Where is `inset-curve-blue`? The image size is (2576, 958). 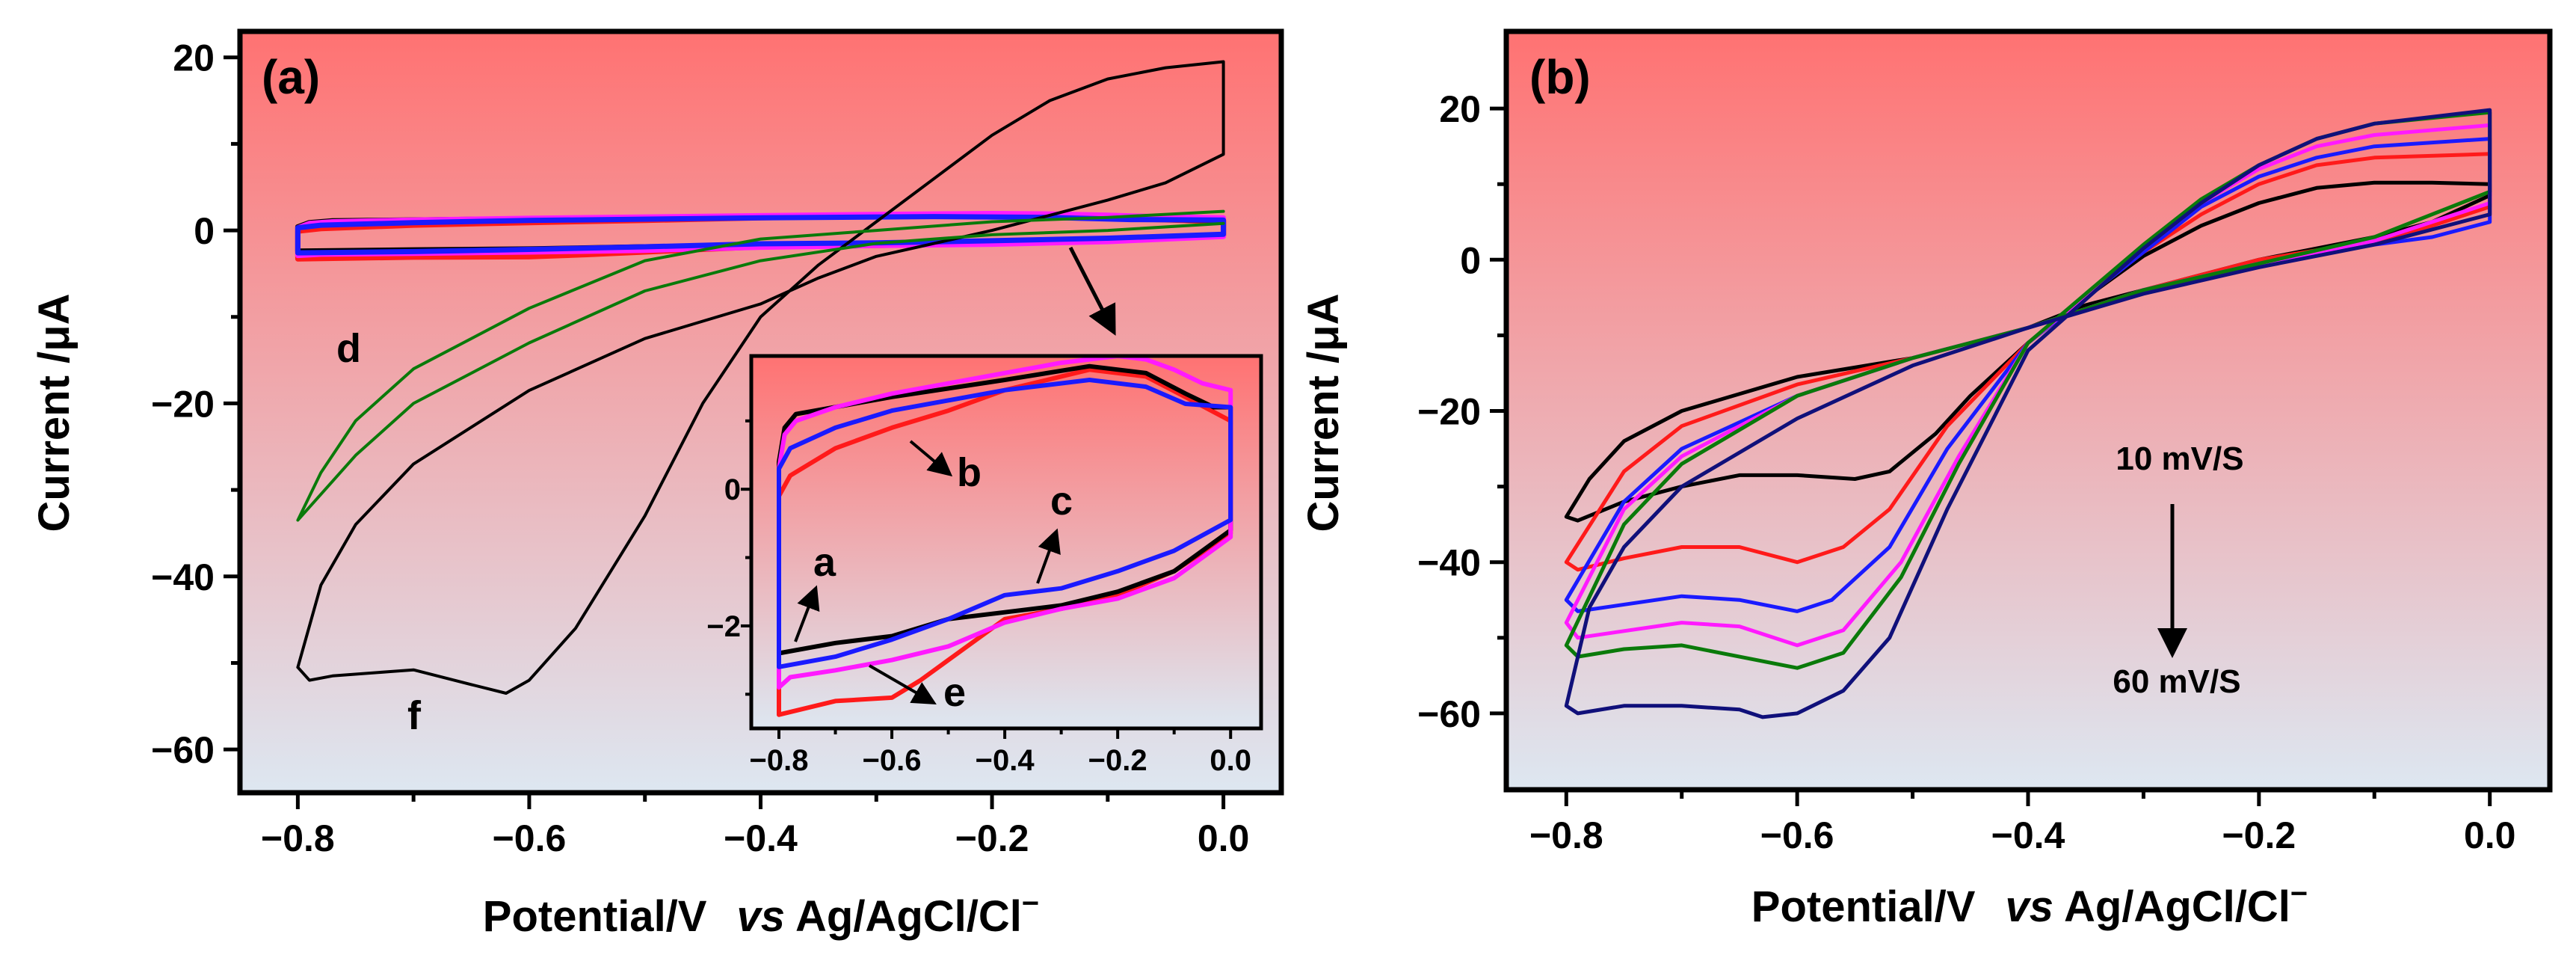 inset-curve-blue is located at coordinates (1005, 523).